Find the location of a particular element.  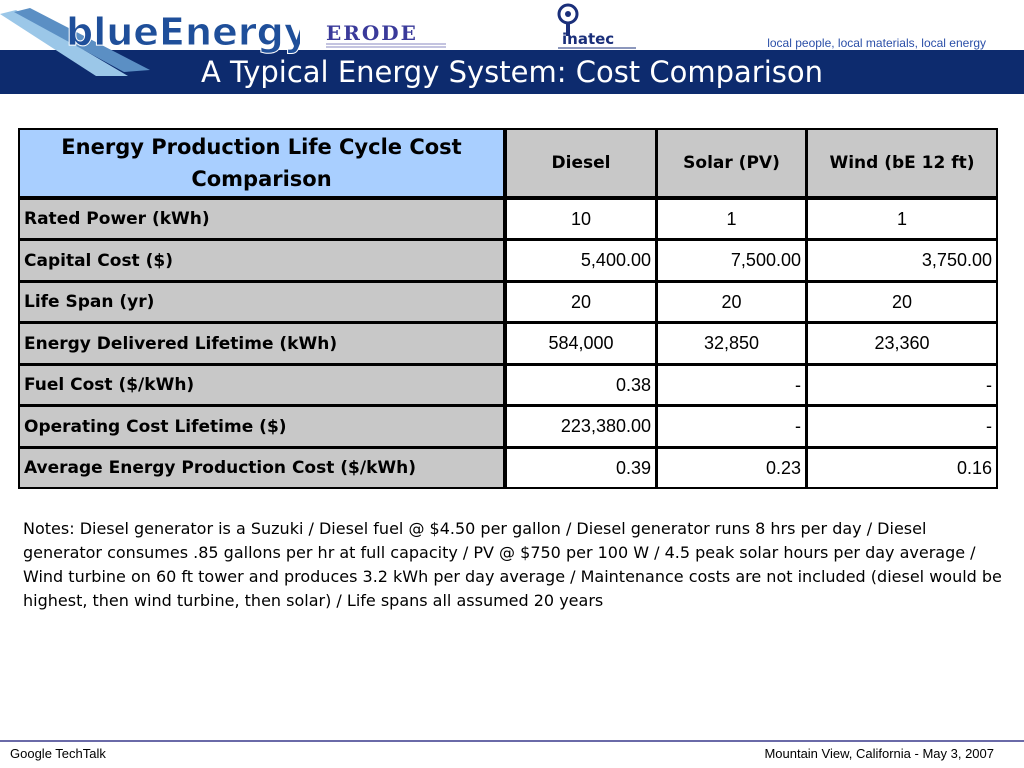

row-label-average-cost: Average Energy Production Cost ($/kWh) is located at coordinates (261, 468).